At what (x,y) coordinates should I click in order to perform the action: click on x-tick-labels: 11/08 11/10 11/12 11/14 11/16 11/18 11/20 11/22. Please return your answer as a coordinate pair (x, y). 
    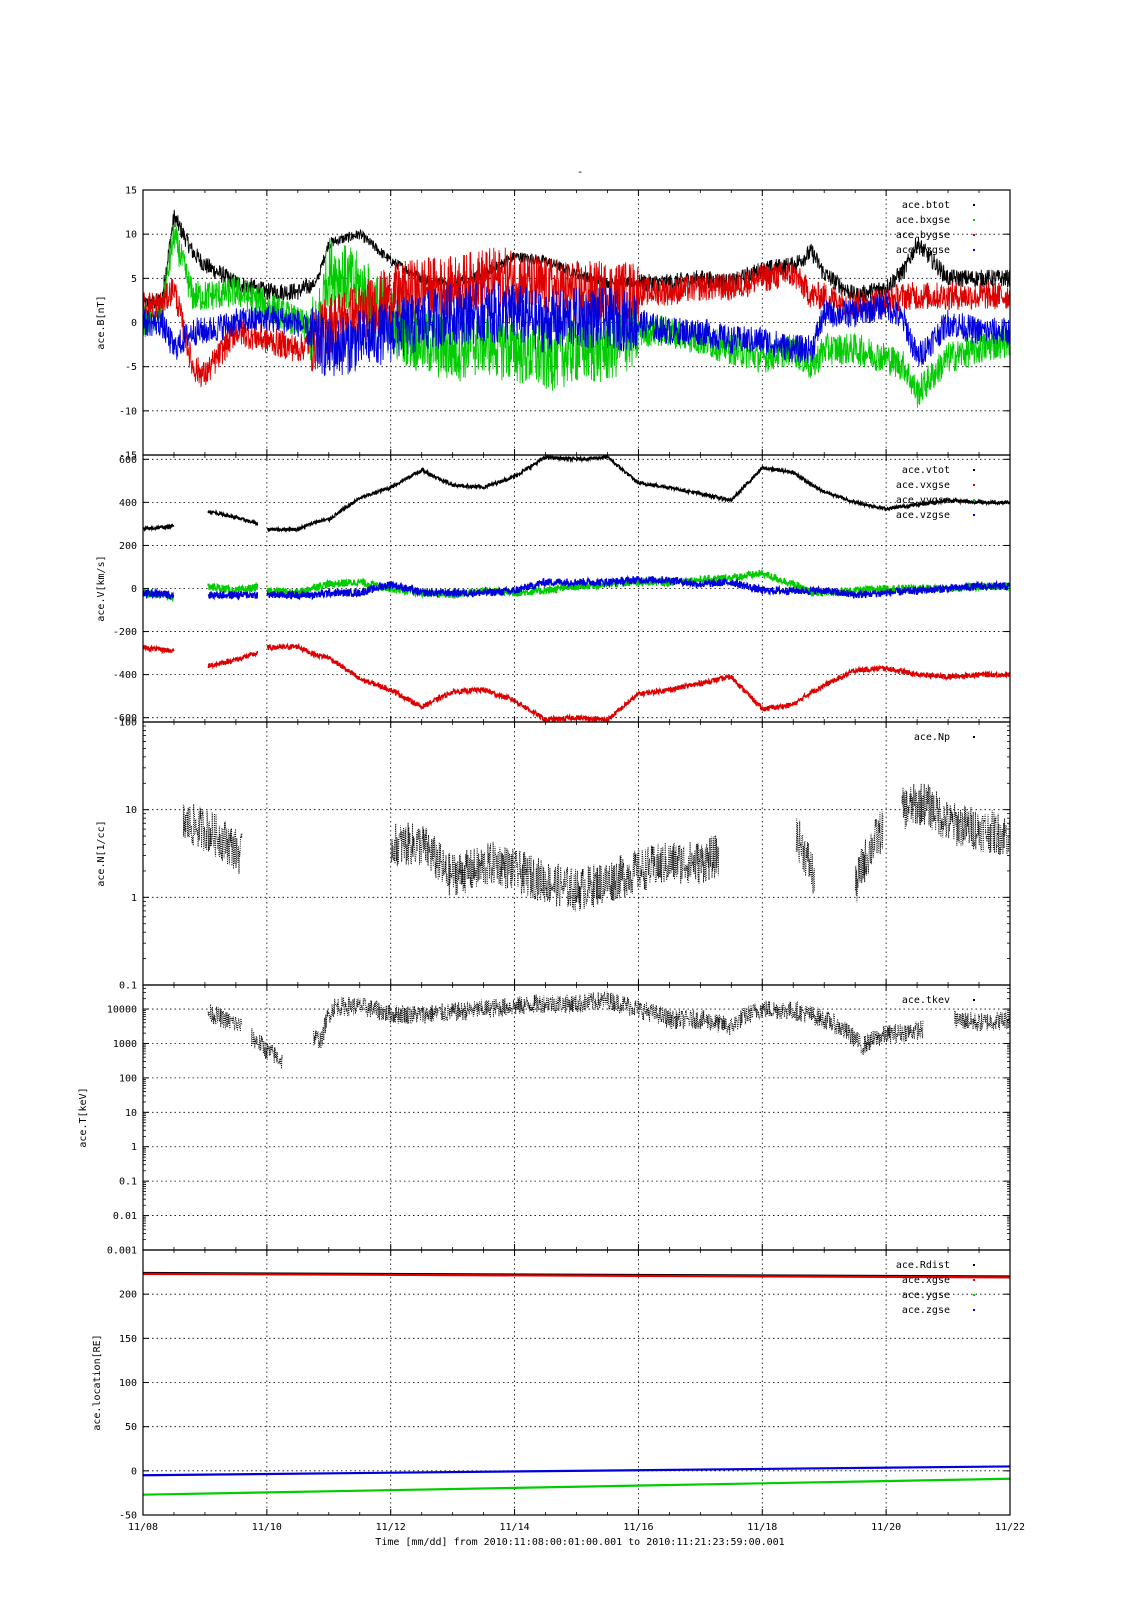
    Looking at the image, I should click on (576, 1527).